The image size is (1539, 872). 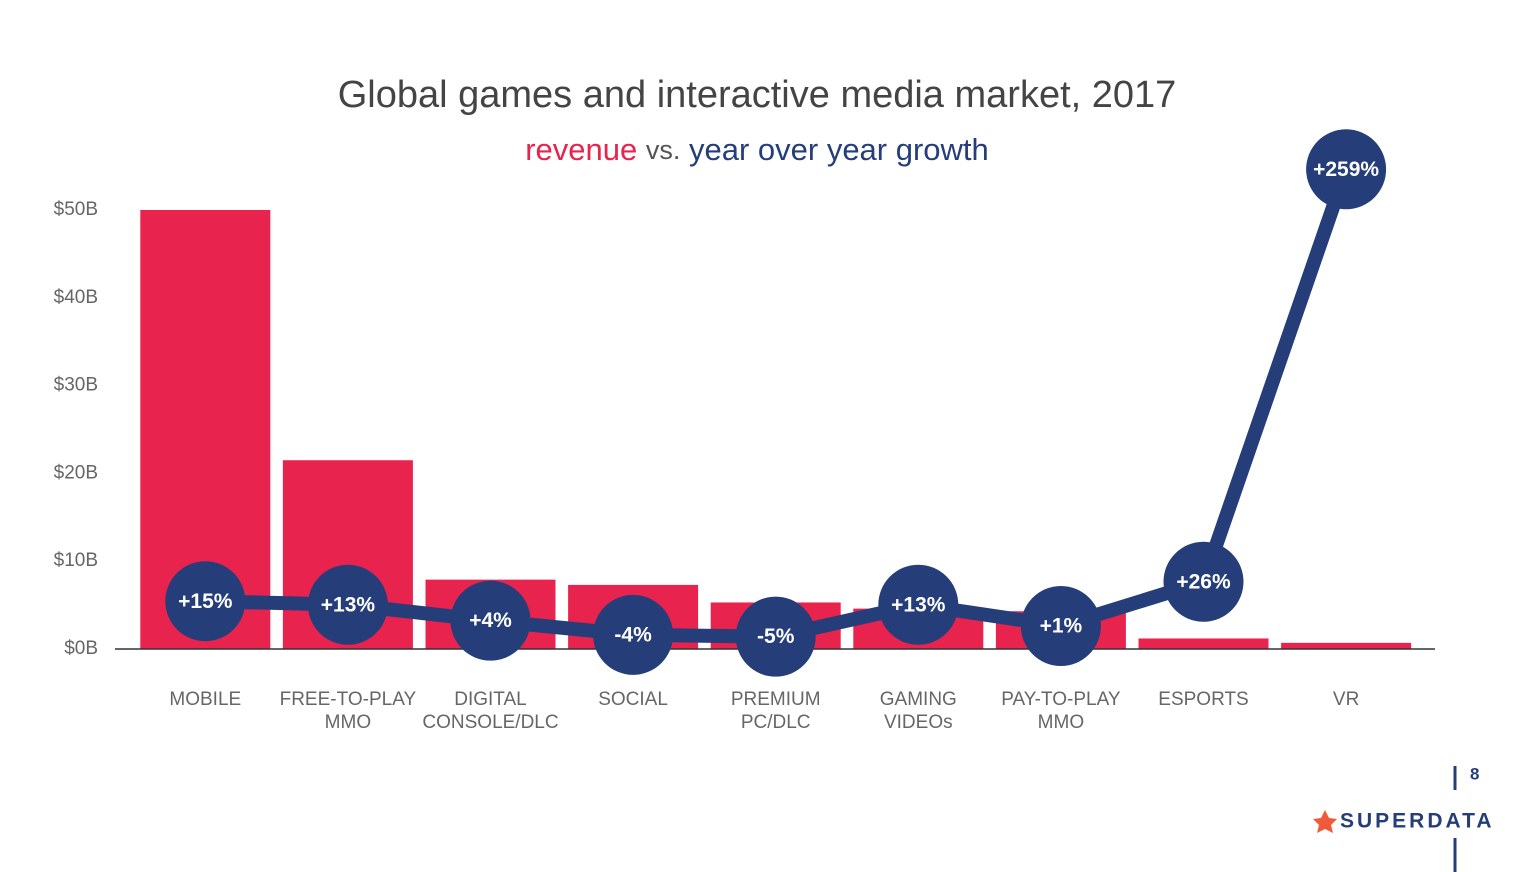 I want to click on data-label: +1%, so click(x=1061, y=626).